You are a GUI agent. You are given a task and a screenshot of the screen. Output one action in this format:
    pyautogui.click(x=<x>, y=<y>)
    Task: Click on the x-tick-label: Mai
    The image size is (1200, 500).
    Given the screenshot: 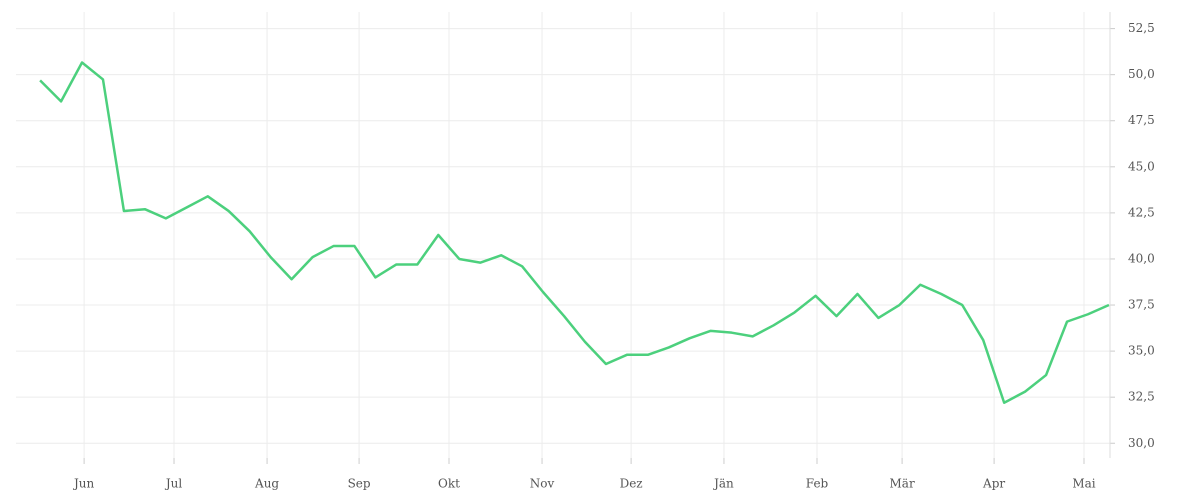 What is the action you would take?
    pyautogui.click(x=1083, y=484)
    